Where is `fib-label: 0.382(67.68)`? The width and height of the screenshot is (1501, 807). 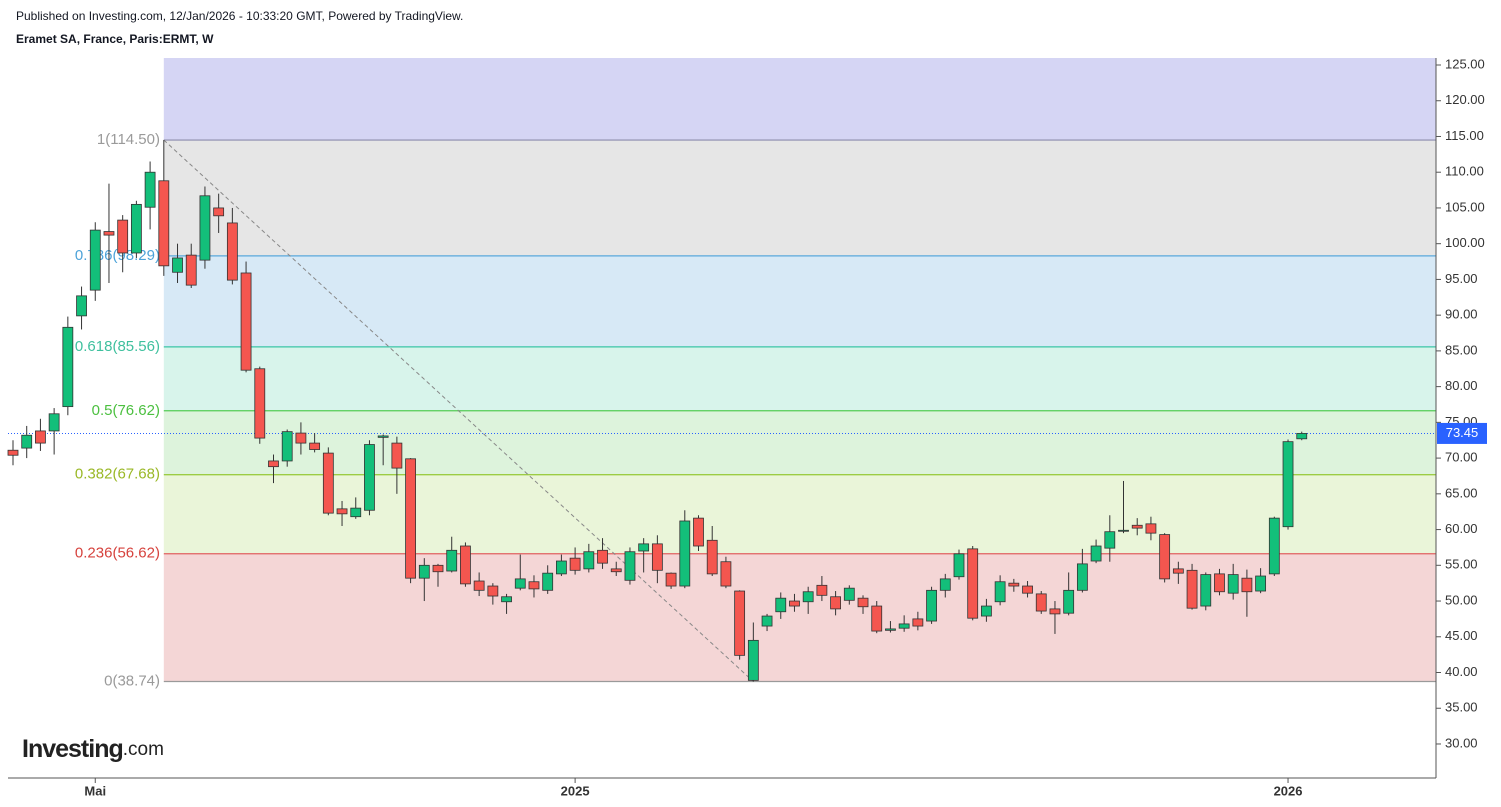
fib-label: 0.382(67.68) is located at coordinates (117, 474).